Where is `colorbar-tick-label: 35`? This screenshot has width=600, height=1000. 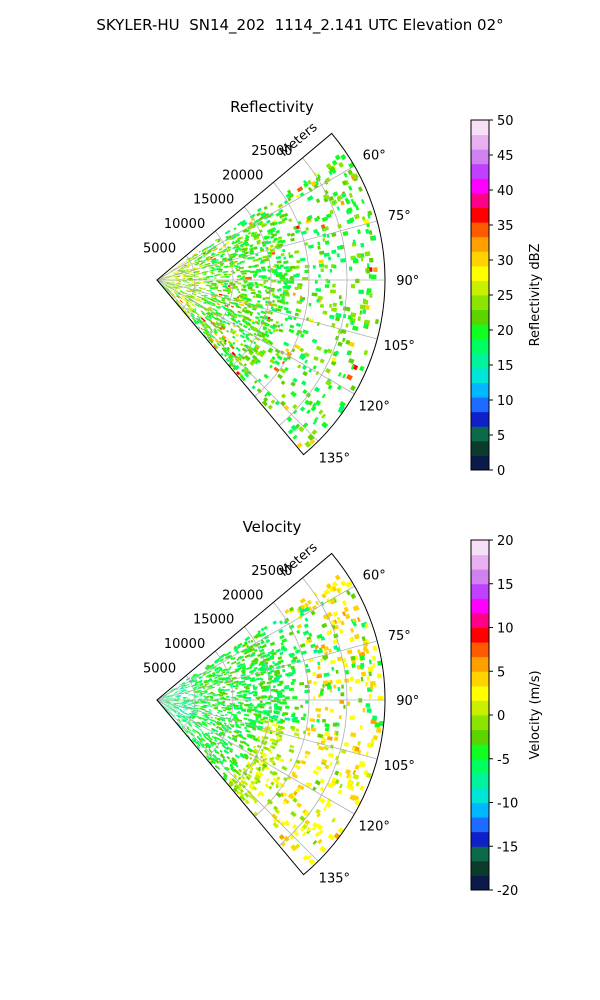
colorbar-tick-label: 35 is located at coordinates (505, 226).